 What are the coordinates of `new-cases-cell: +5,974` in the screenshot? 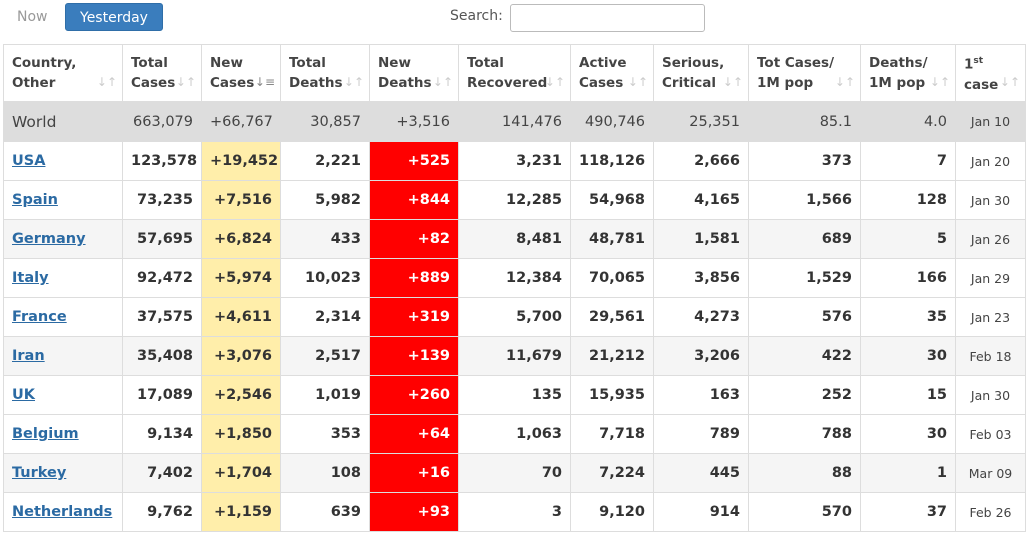 It's located at (241, 278).